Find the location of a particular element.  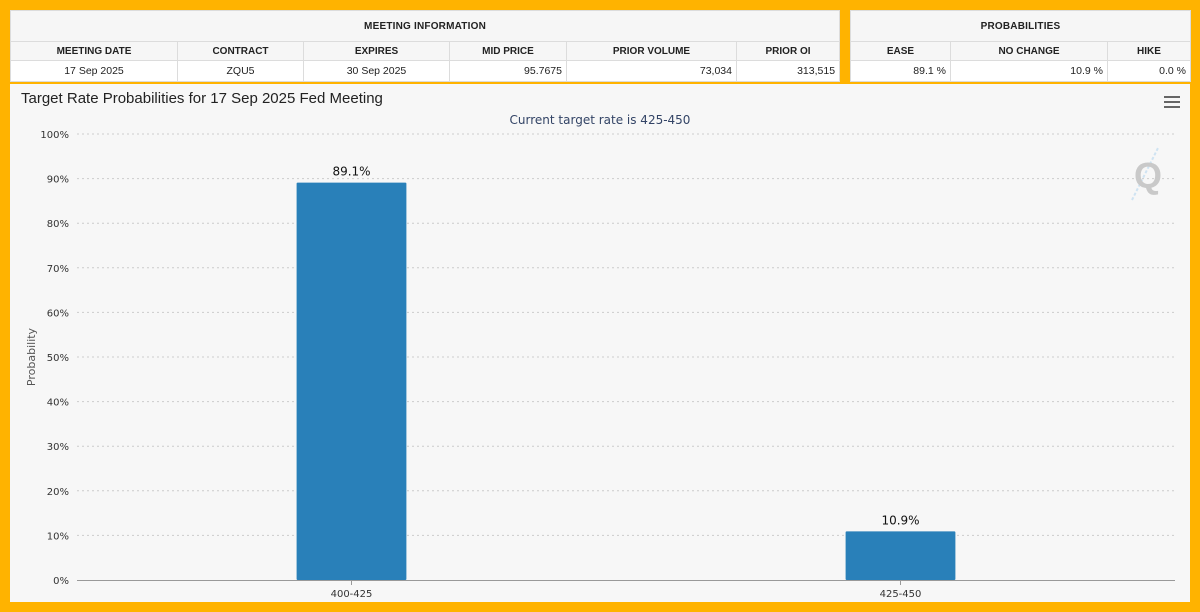

quikstrike-logo-icon: Q is located at coordinates (1146, 174).